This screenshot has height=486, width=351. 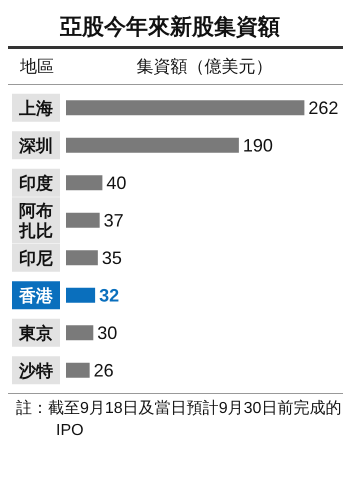 I want to click on data-label: 37, so click(x=114, y=220).